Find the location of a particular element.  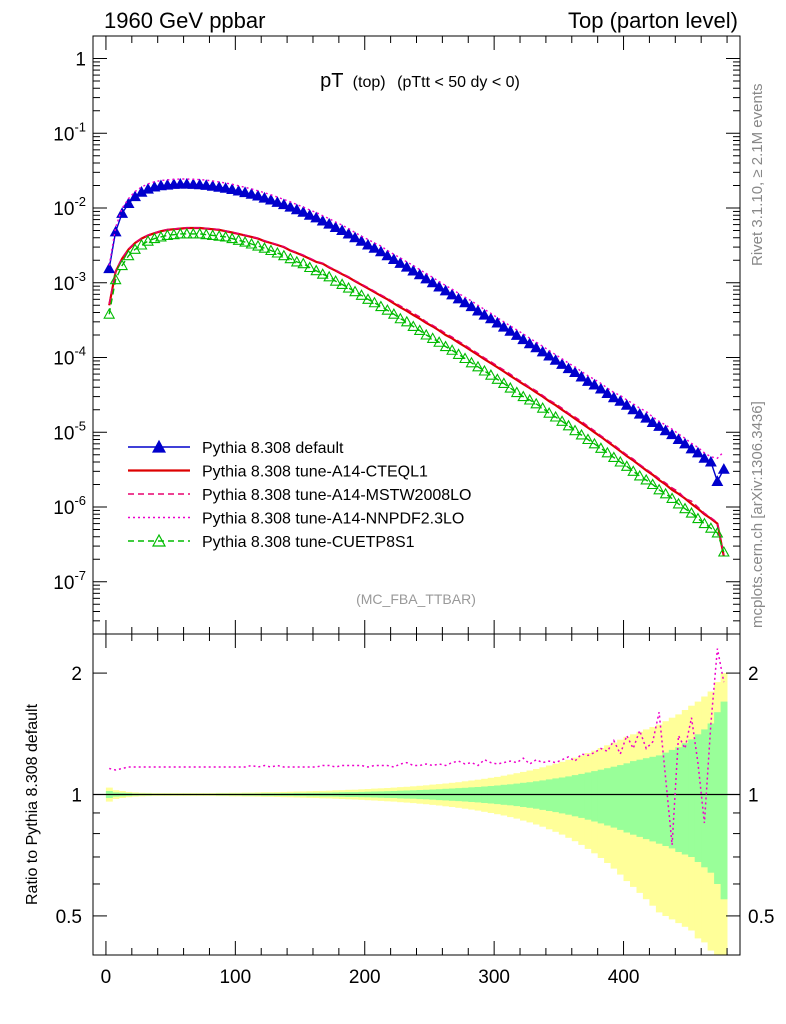

plot-title: pT (top) (pTtt < 50 dy < 0) is located at coordinates (420, 81).